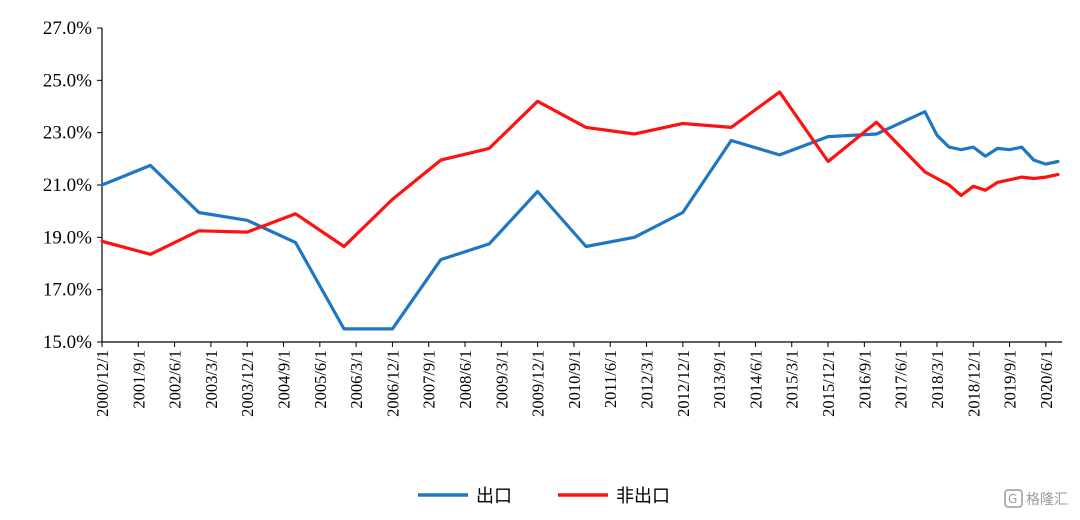 The width and height of the screenshot is (1080, 520). I want to click on legend-label-1: 非出口, so click(643, 496).